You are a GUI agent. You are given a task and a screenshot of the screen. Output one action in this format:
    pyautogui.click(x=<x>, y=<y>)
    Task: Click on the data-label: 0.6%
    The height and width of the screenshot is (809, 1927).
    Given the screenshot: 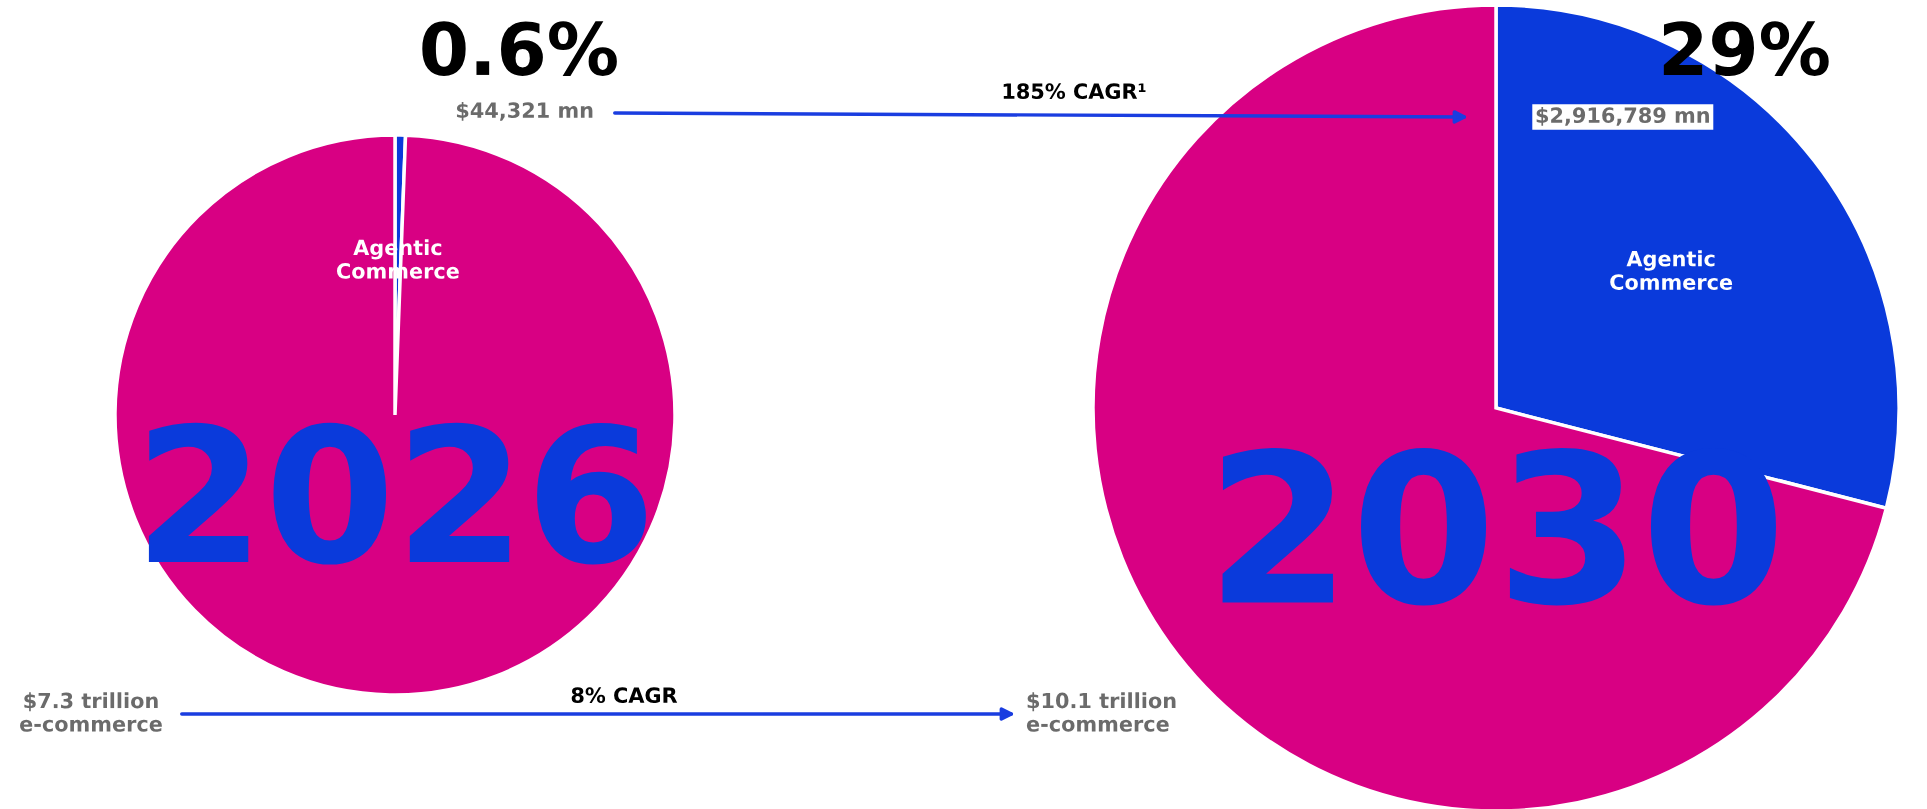 What is the action you would take?
    pyautogui.click(x=519, y=48)
    